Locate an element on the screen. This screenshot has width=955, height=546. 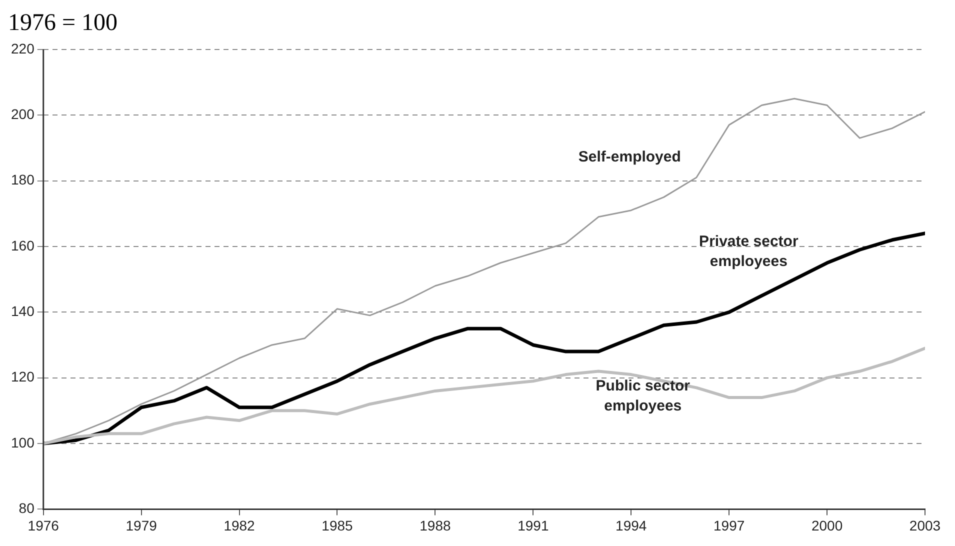
x-tick-label: 1994 is located at coordinates (631, 525).